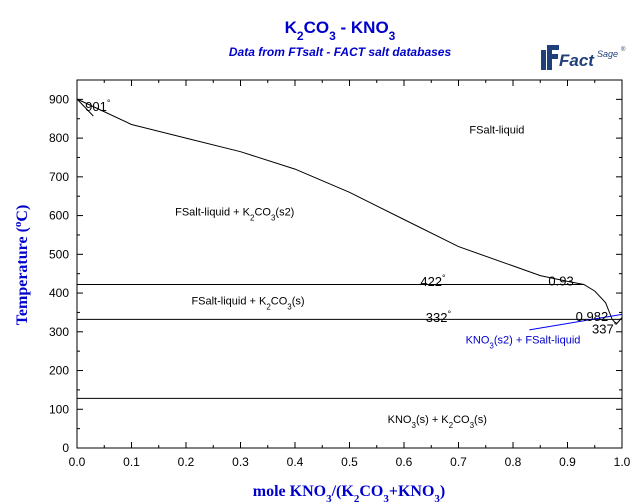 This screenshot has height=504, width=640. I want to click on x-tick-label: 0.7, so click(458, 462).